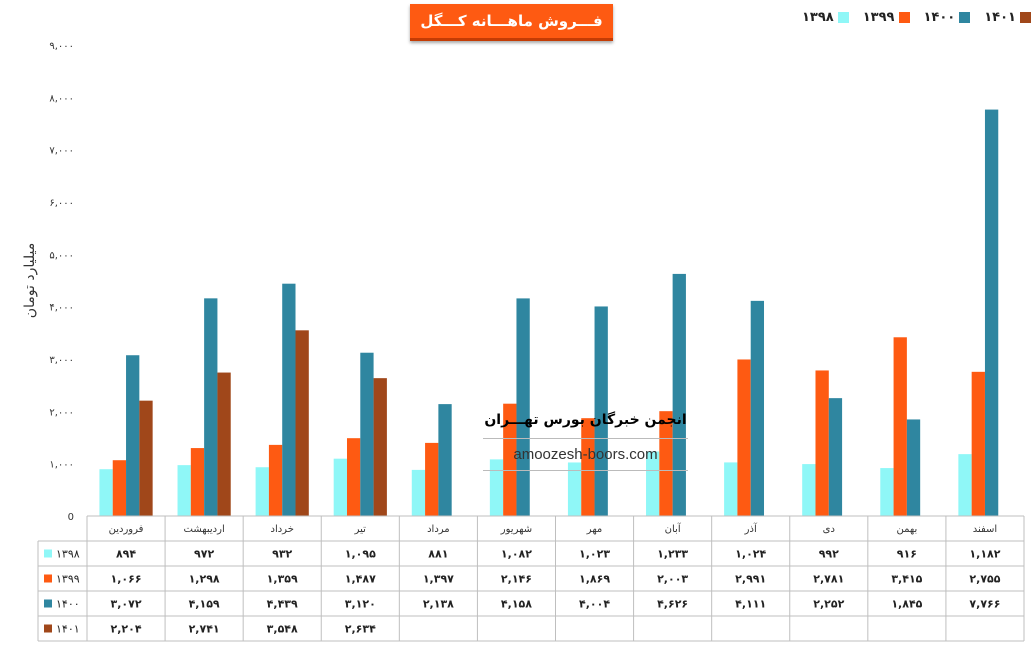 Image resolution: width=1035 pixels, height=663 pixels. I want to click on y-tick-label: ۶,۰۰۰, so click(61, 203).